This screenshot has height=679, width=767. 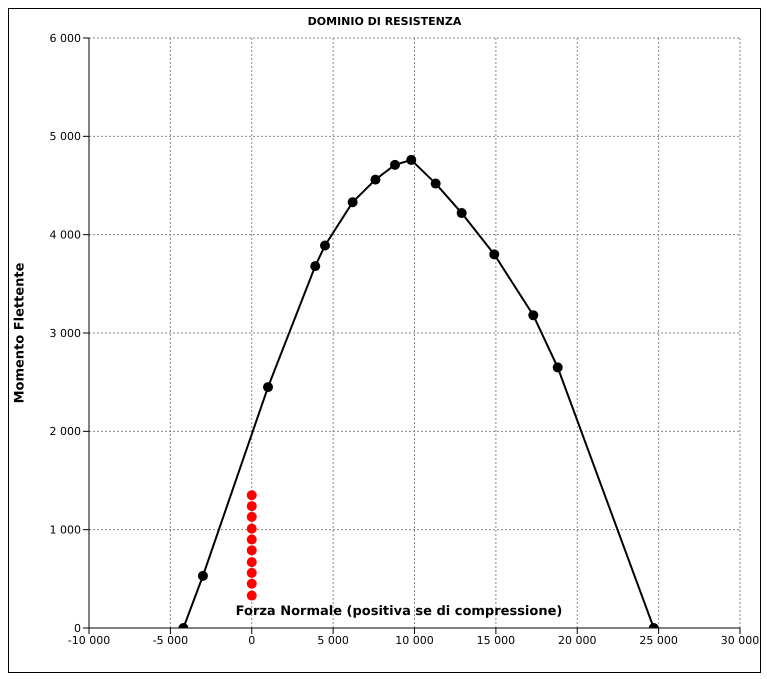 I want to click on x-tick-label: 10 000, so click(x=414, y=640).